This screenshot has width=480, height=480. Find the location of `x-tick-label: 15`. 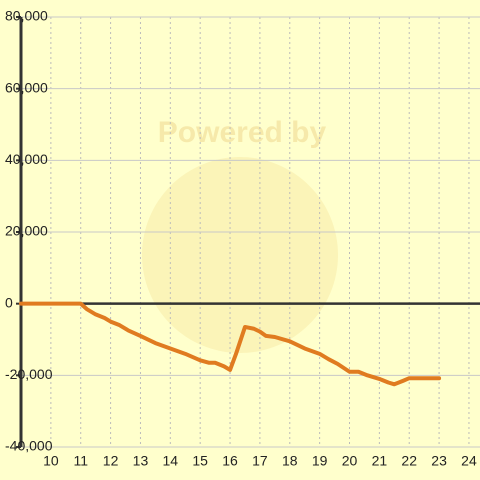

x-tick-label: 15 is located at coordinates (200, 461).